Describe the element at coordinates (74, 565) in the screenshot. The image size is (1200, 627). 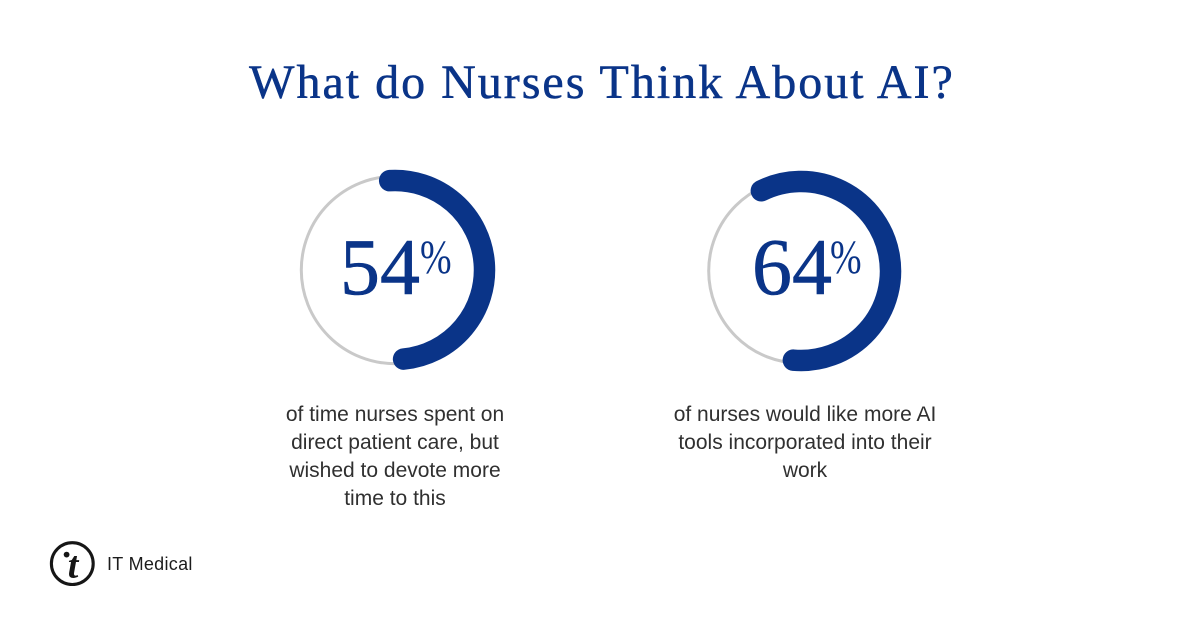
I see `svg-text: t` at that location.